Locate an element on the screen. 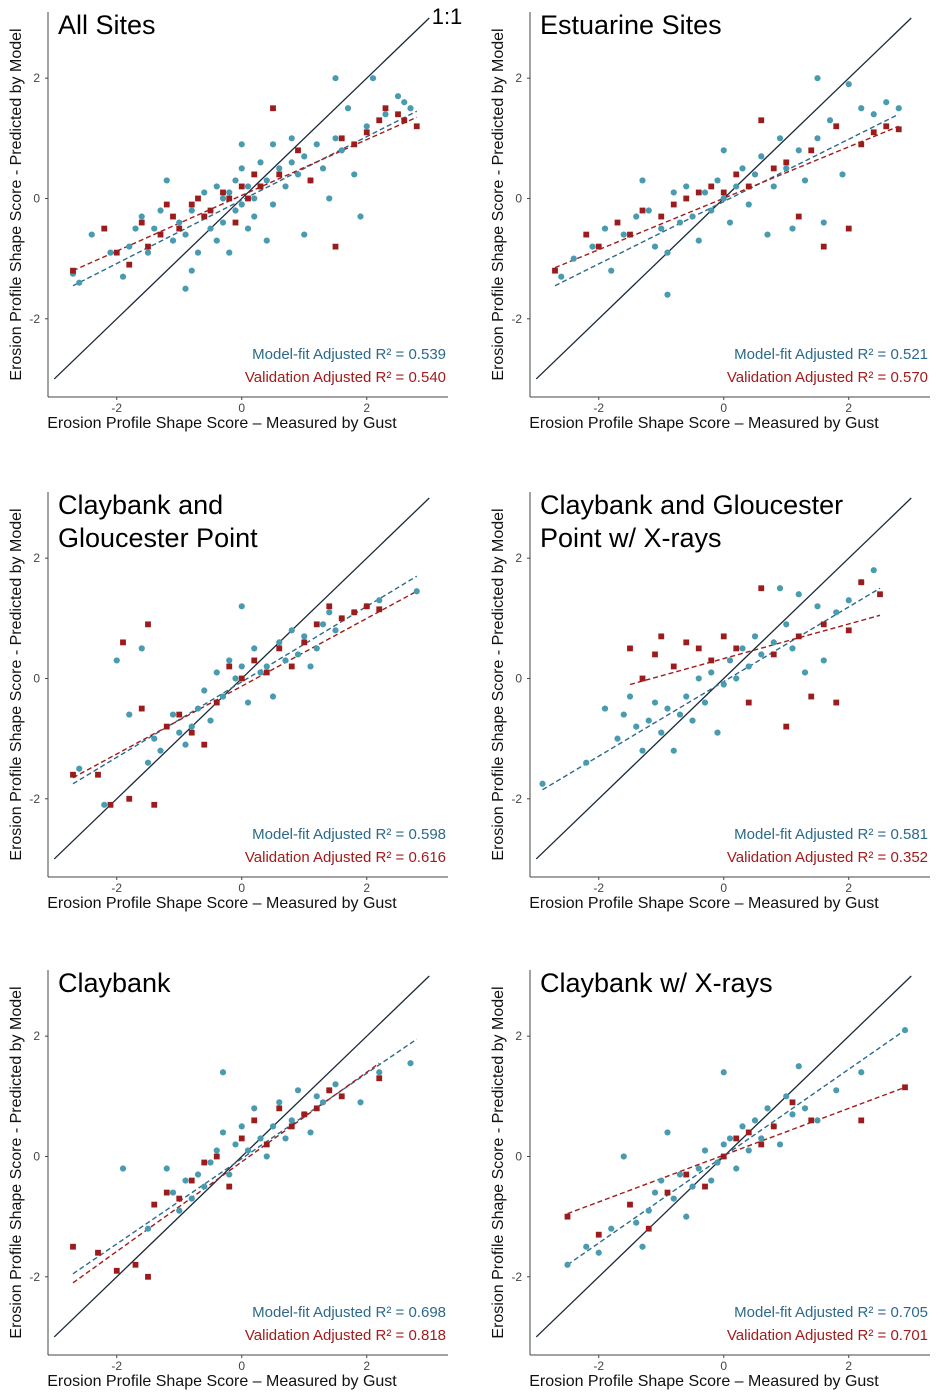 The image size is (938, 1398). validation-r2-label: Validation Adjusted R² = 0.701 is located at coordinates (827, 1335).